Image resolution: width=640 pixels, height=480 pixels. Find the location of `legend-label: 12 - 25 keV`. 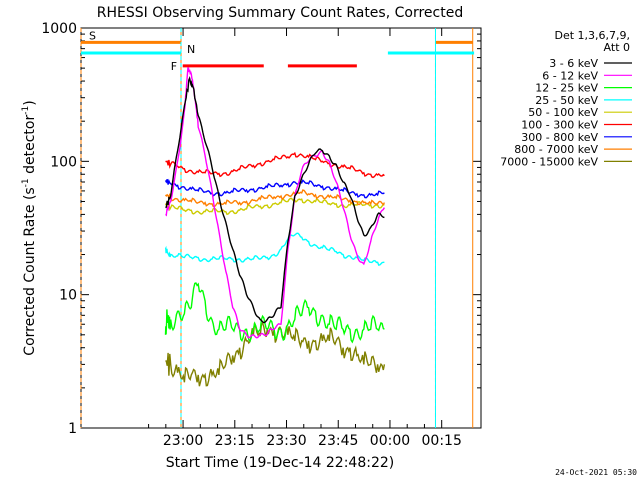

legend-label: 12 - 25 keV is located at coordinates (566, 88).